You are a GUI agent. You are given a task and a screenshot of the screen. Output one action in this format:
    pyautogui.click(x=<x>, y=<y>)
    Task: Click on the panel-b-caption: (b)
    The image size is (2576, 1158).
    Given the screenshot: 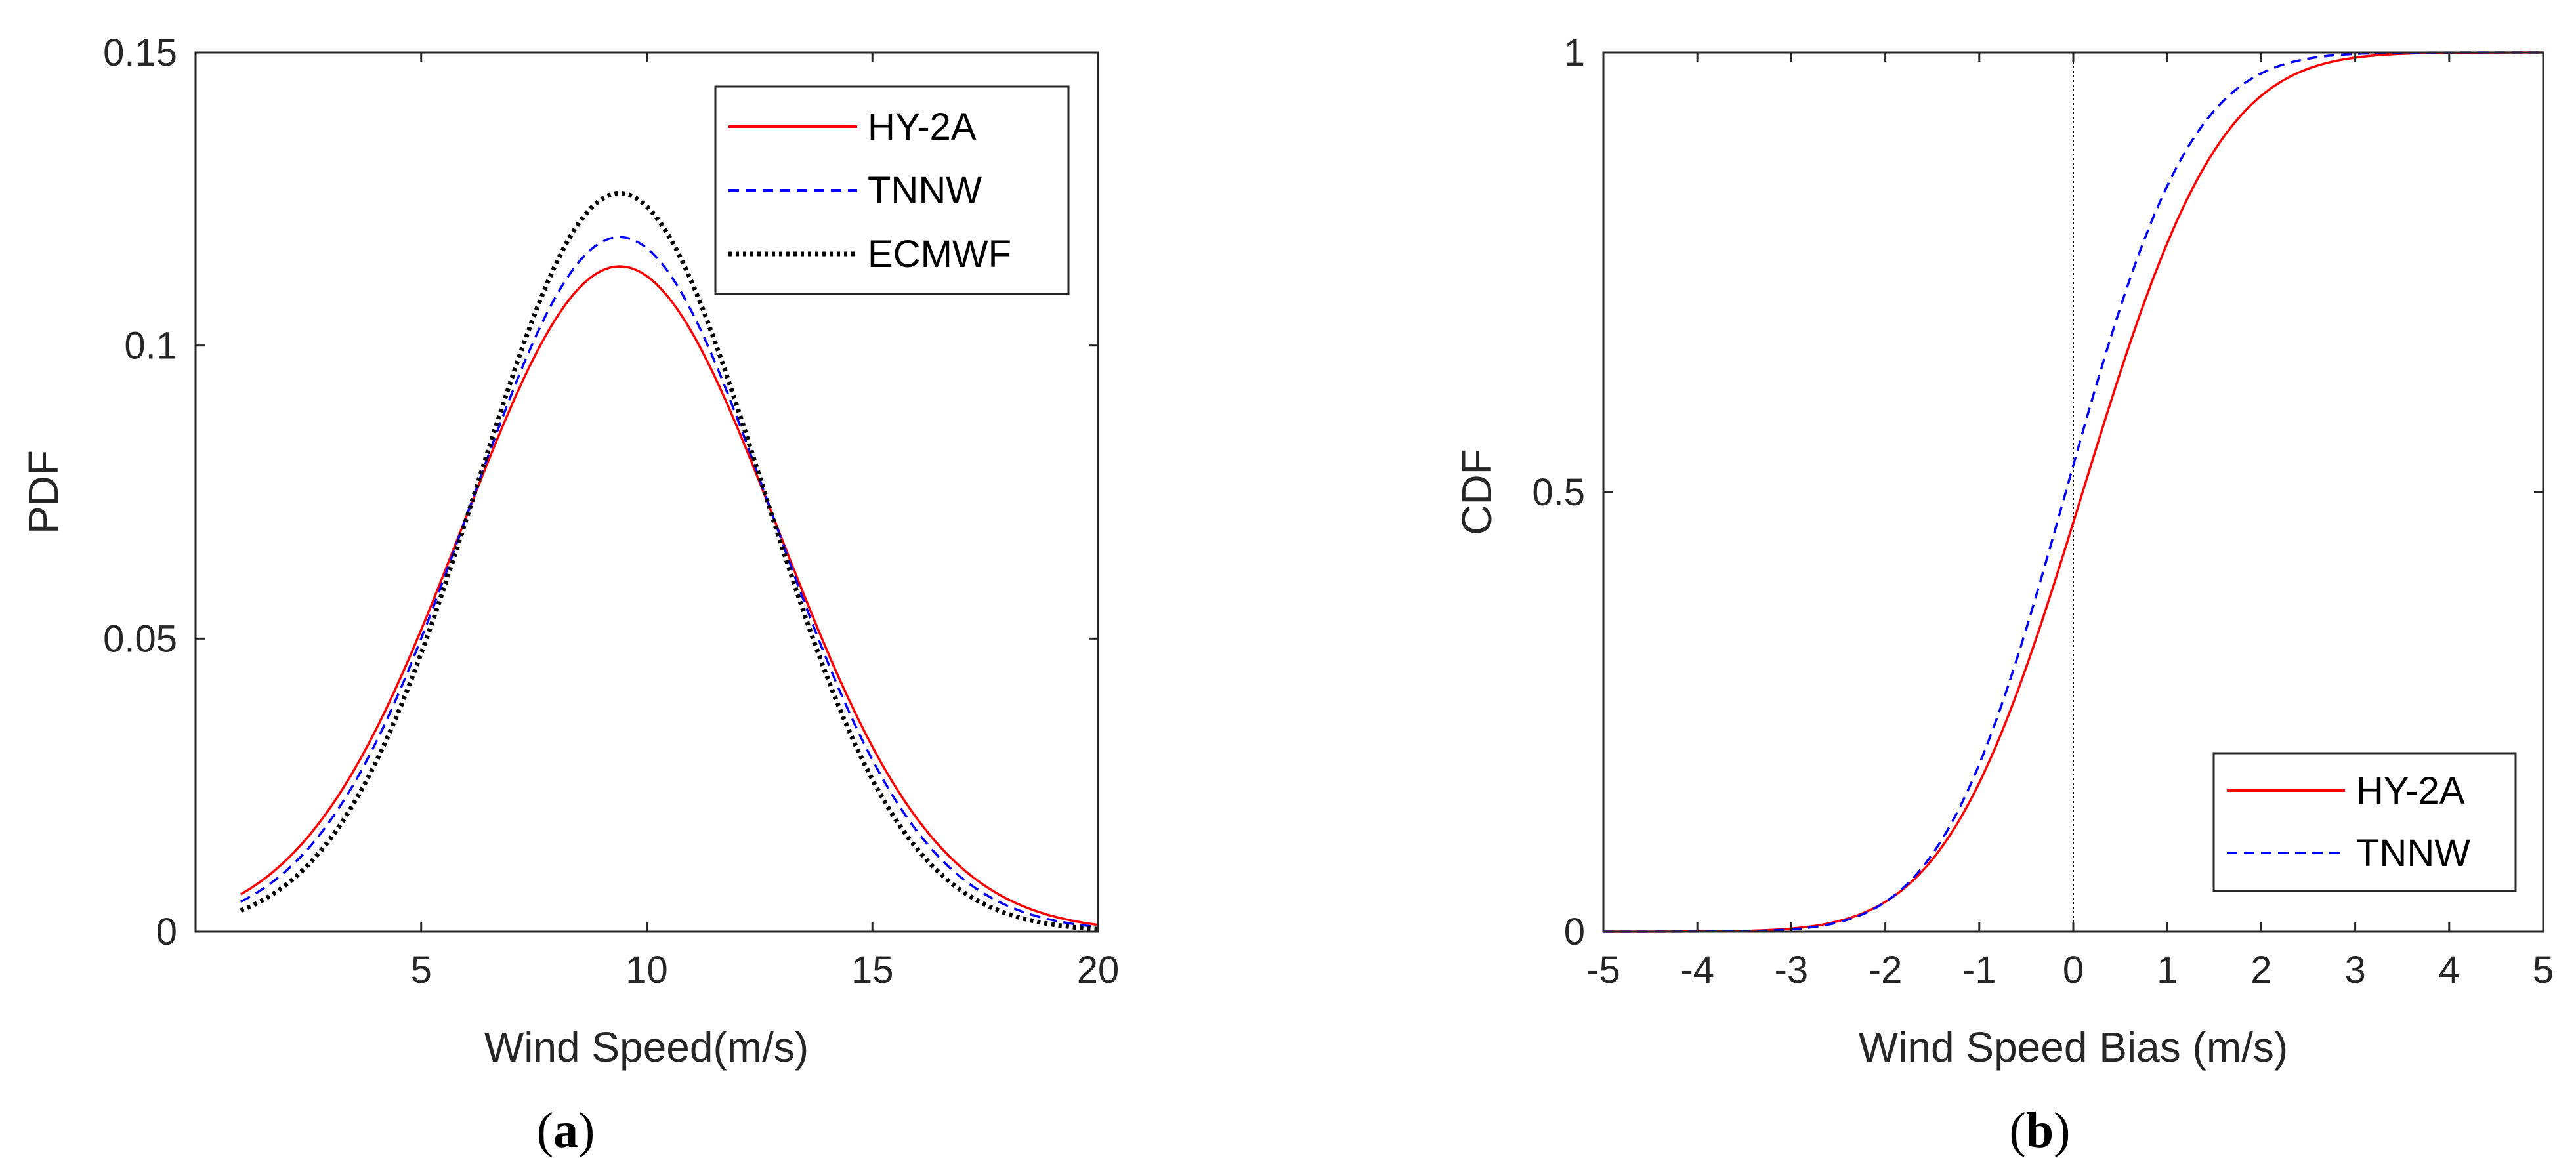 What is the action you would take?
    pyautogui.click(x=2040, y=1130)
    